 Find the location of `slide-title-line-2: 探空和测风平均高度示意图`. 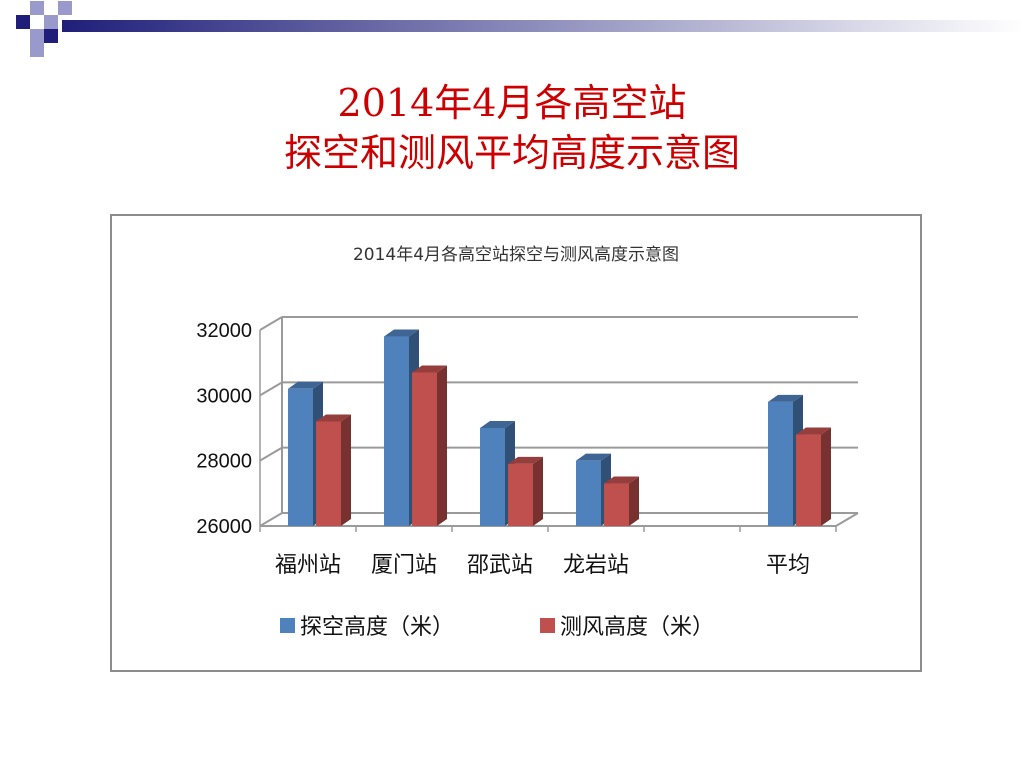

slide-title-line-2: 探空和测风平均高度示意图 is located at coordinates (511, 153).